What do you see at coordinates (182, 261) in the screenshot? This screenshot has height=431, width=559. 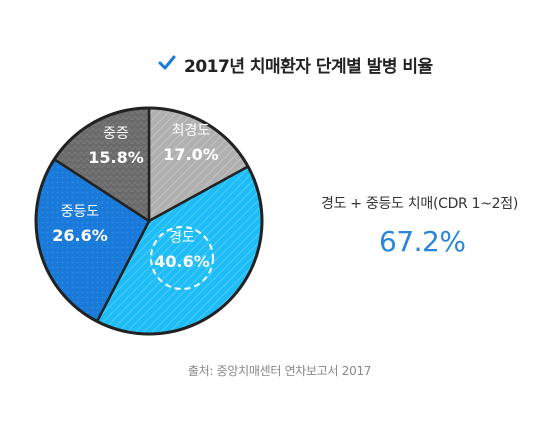 I see `slice-value-2: 40.6%` at bounding box center [182, 261].